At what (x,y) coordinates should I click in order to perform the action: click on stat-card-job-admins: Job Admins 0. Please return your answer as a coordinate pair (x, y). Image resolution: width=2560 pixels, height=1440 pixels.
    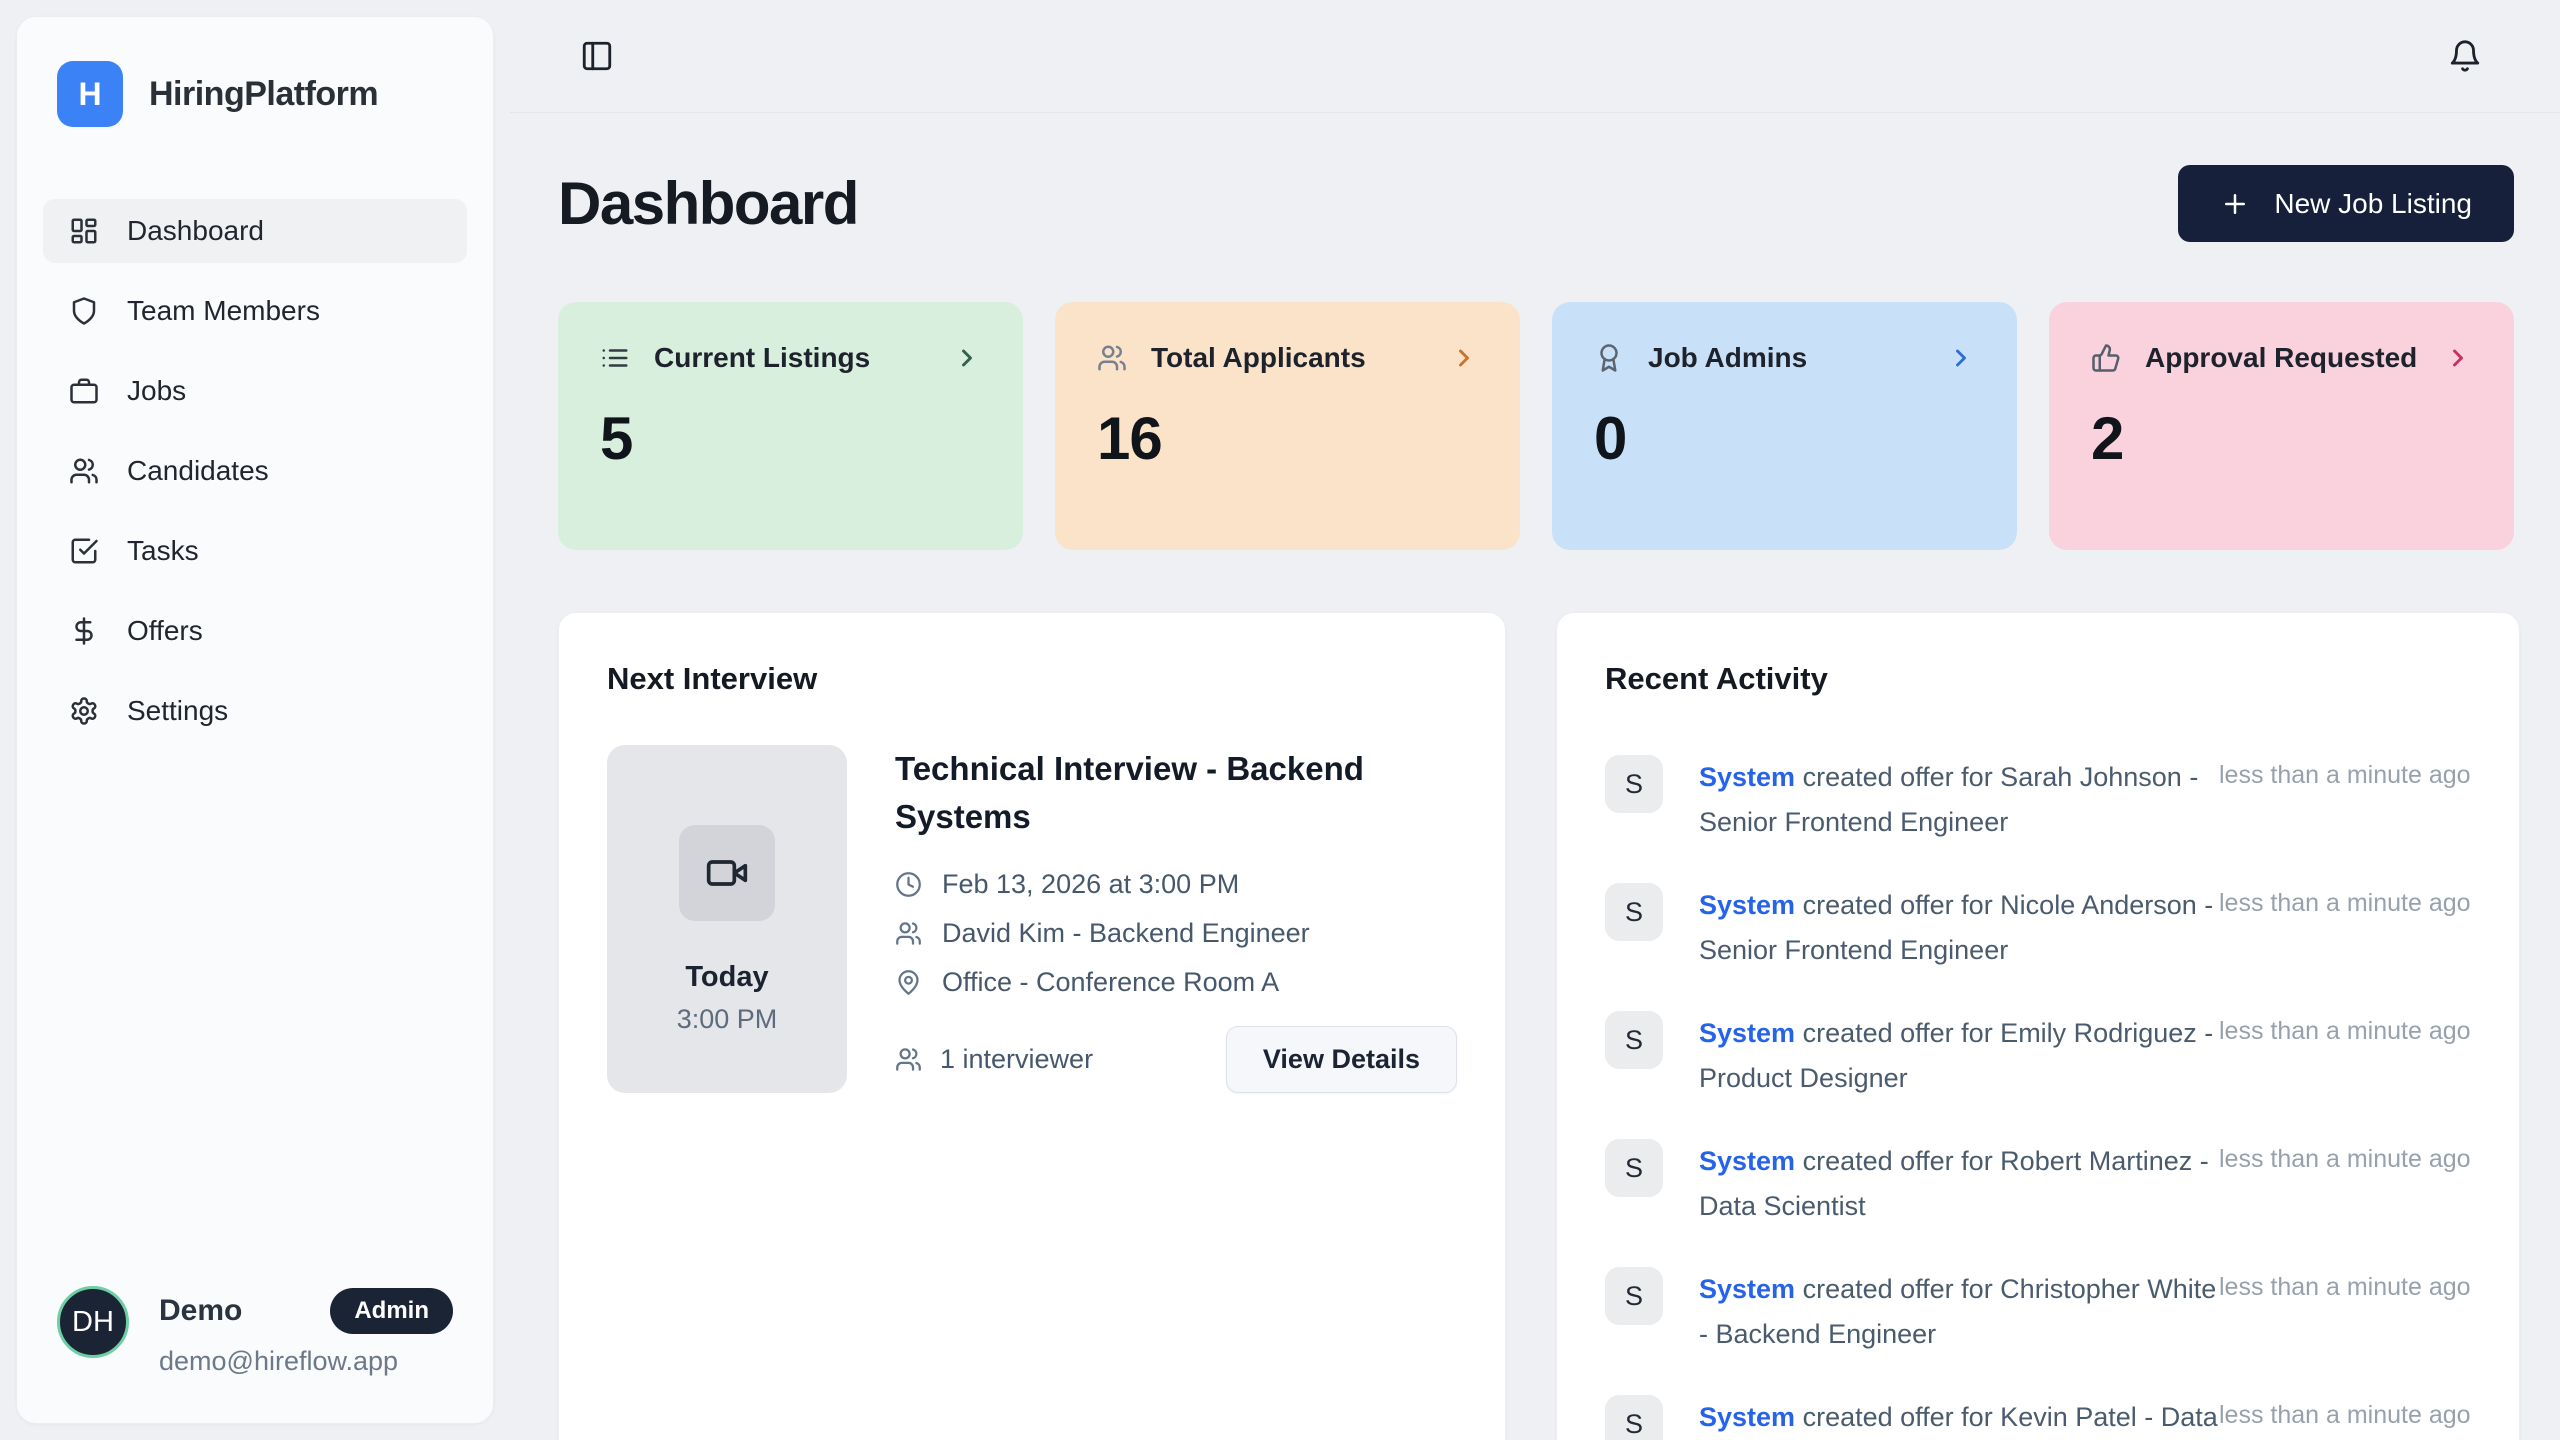
    Looking at the image, I should click on (1784, 426).